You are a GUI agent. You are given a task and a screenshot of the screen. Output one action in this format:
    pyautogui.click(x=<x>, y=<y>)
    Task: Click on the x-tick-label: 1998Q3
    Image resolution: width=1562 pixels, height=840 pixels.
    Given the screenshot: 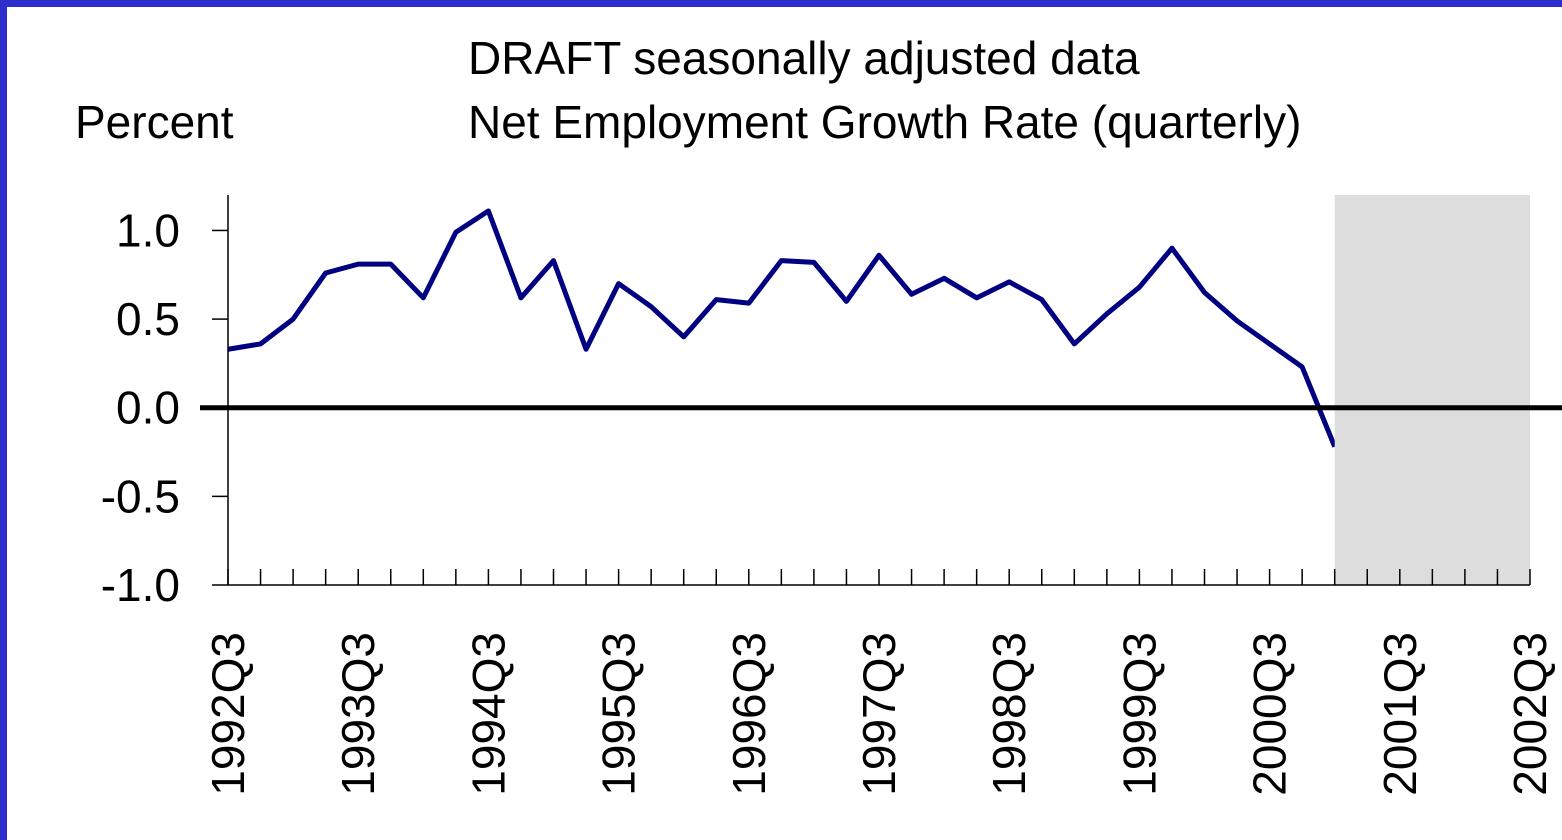 What is the action you would take?
    pyautogui.click(x=1009, y=714)
    